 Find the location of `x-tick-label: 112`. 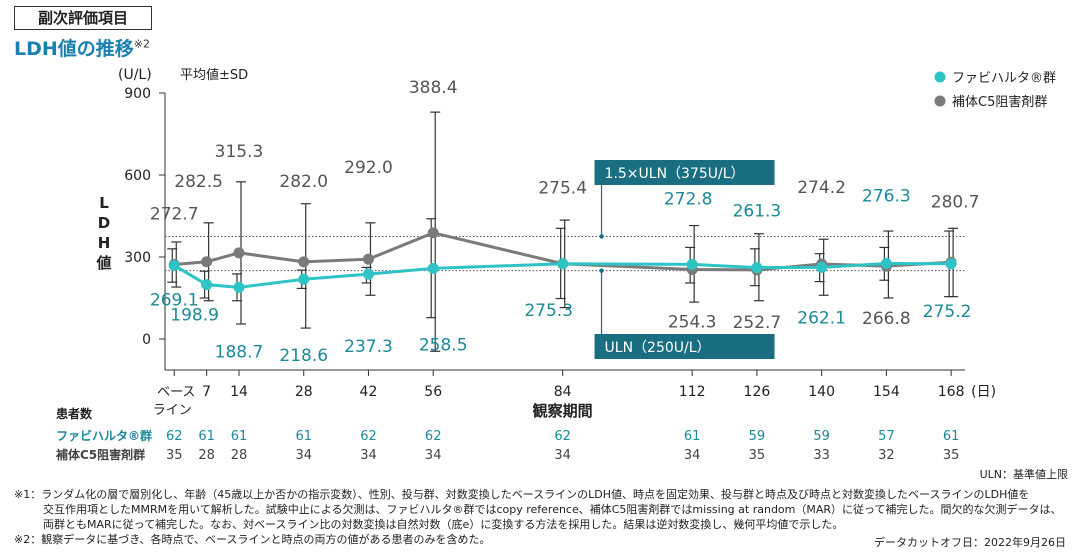

x-tick-label: 112 is located at coordinates (692, 392).